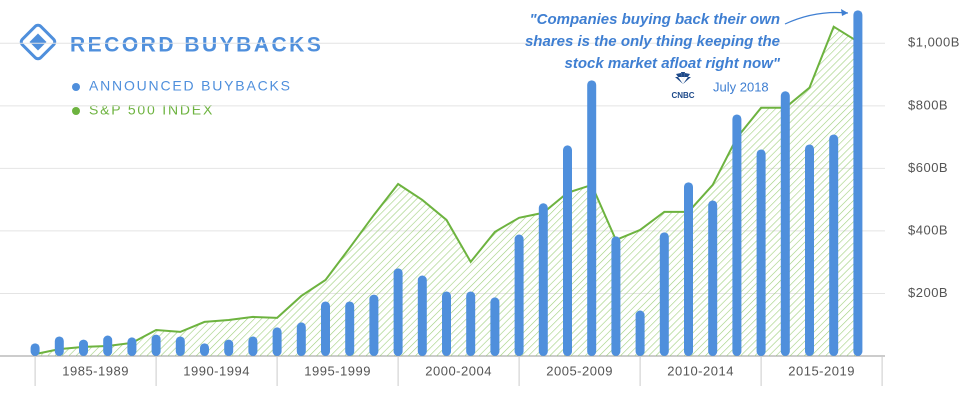 Image resolution: width=974 pixels, height=404 pixels. I want to click on quote-line: "Companies buying back their own, so click(655, 19).